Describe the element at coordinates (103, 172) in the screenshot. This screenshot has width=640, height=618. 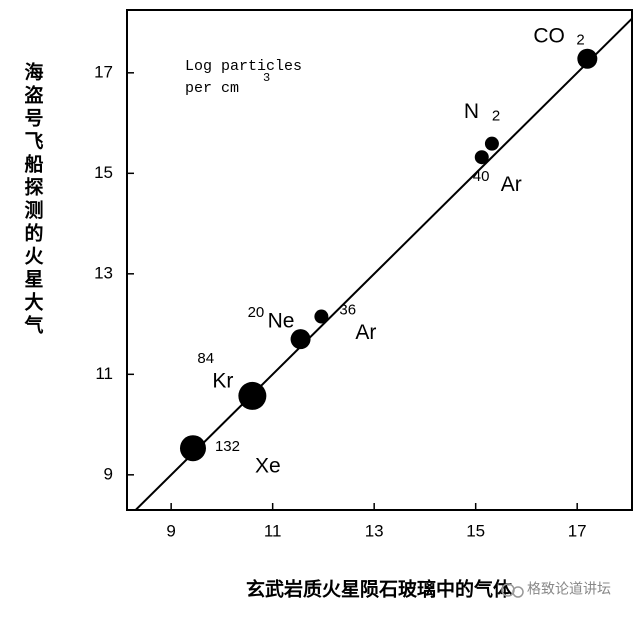
I see `y-tick-label: 15` at that location.